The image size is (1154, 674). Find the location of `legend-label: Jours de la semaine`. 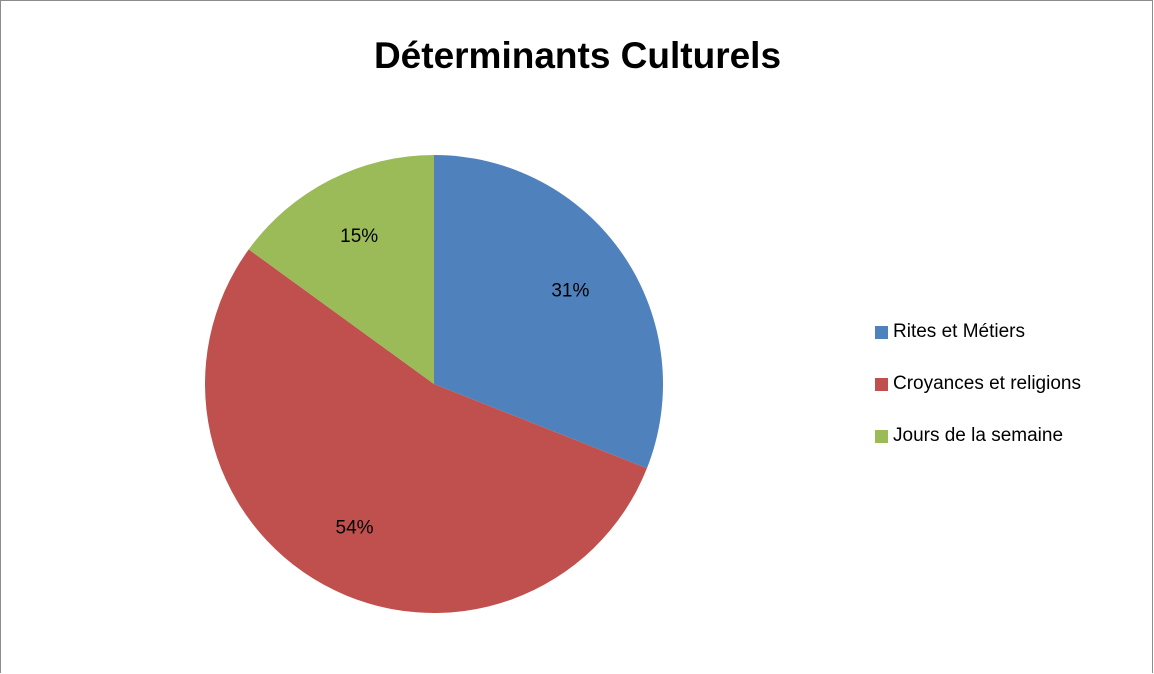

legend-label: Jours de la semaine is located at coordinates (978, 435).